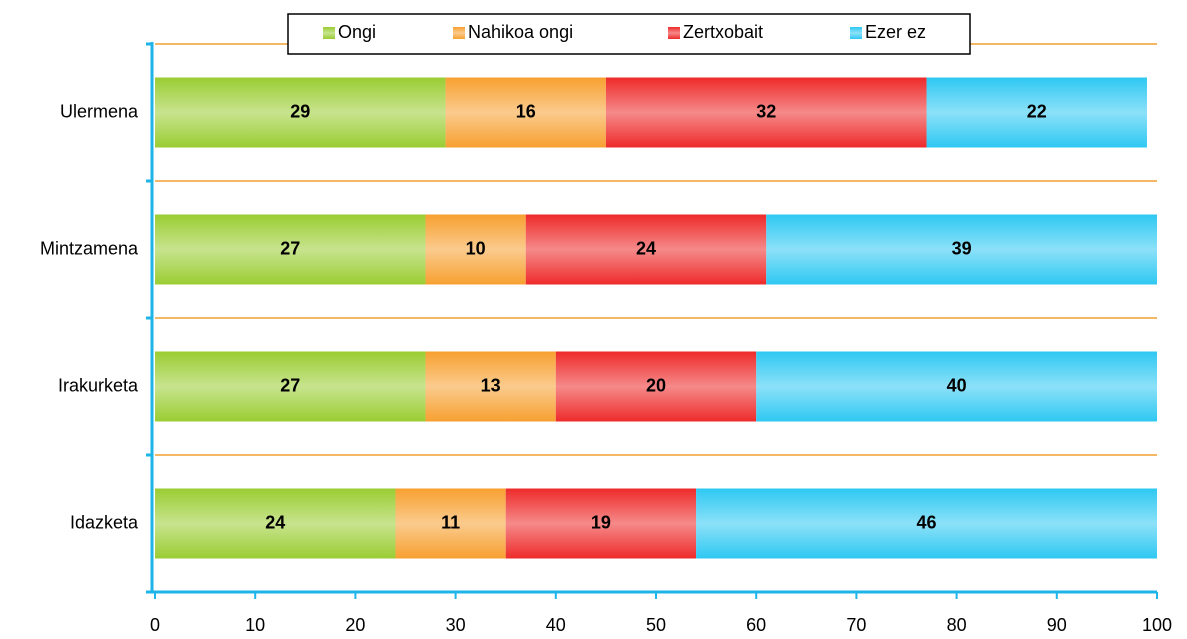 This screenshot has height=639, width=1187. I want to click on x-tick-label: 10, so click(255, 625).